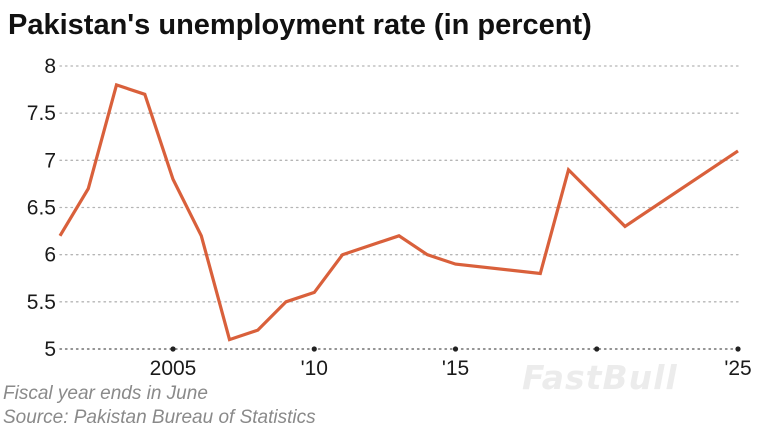 The image size is (769, 434). Describe the element at coordinates (737, 368) in the screenshot. I see `x-tick-label: '25` at that location.